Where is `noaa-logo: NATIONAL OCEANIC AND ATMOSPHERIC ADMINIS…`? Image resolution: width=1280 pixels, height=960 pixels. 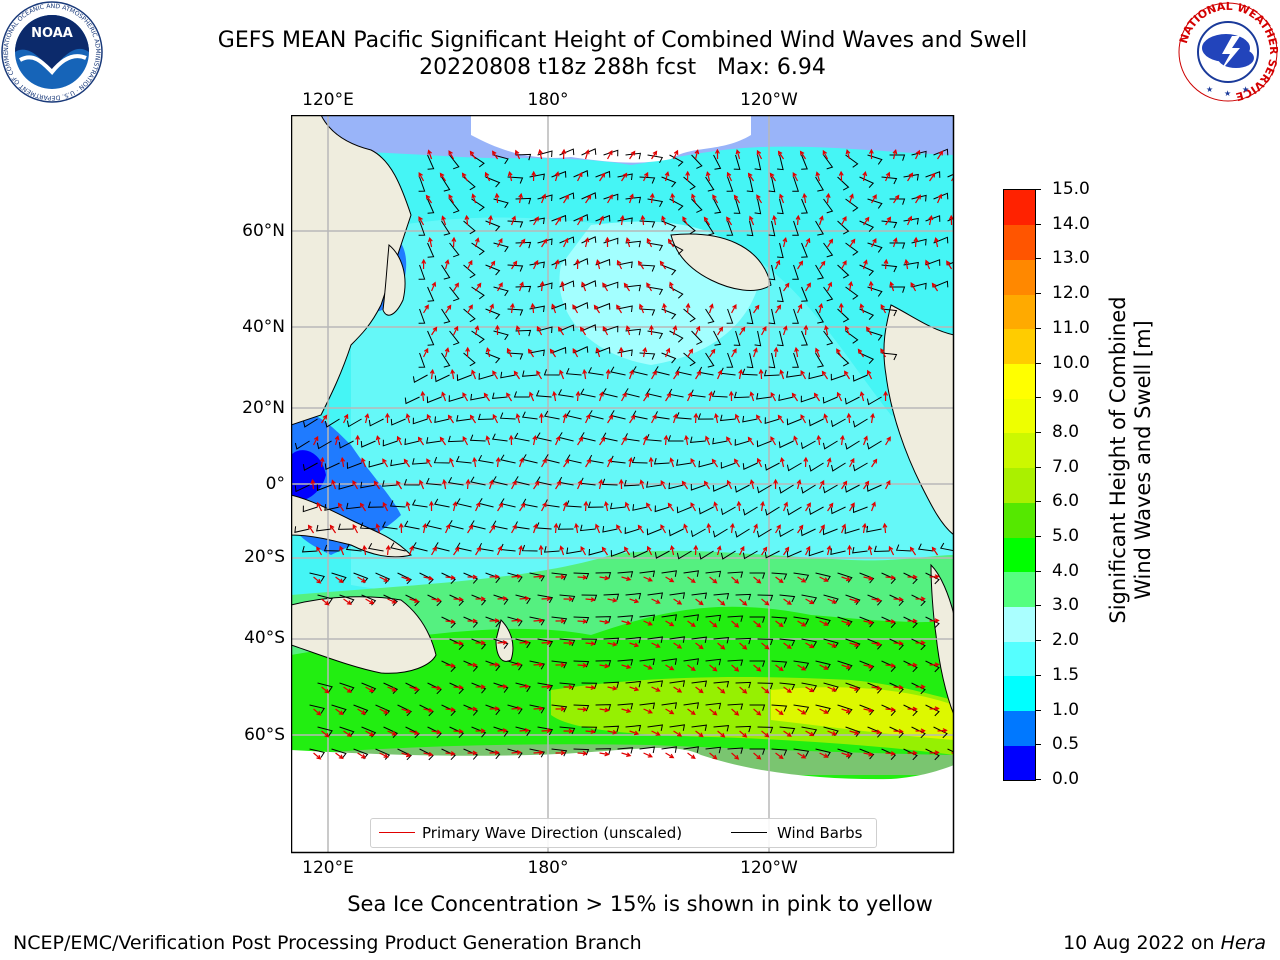 noaa-logo: NATIONAL OCEANIC AND ATMOSPHERIC ADMINIS… is located at coordinates (51, 51).